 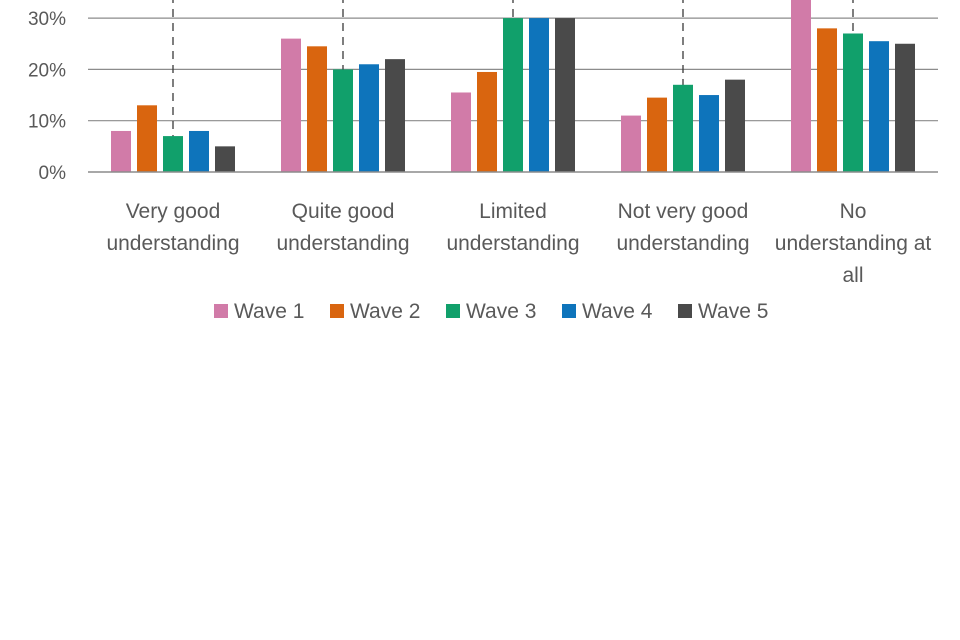 I want to click on category-label-line: Limited, so click(x=513, y=211).